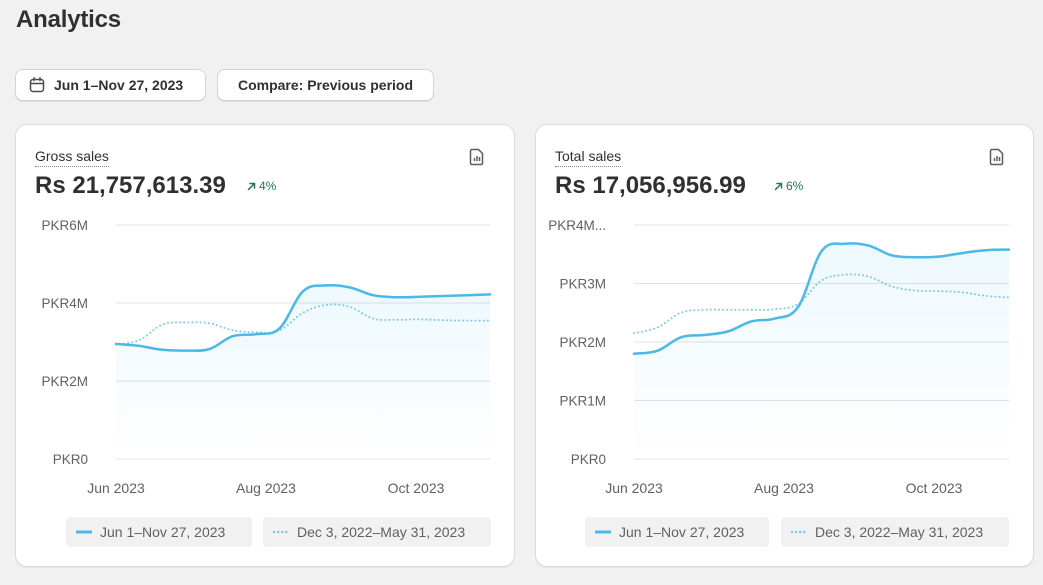  Describe the element at coordinates (268, 186) in the screenshot. I see `delta-value: 4%` at that location.